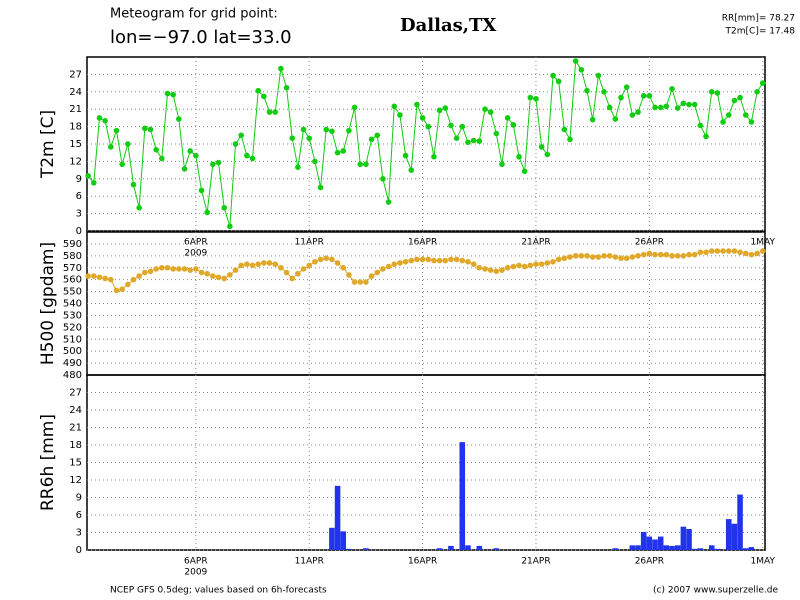 Image resolution: width=800 pixels, height=600 pixels. What do you see at coordinates (72, 292) in the screenshot?
I see `y-tick-label: 550` at bounding box center [72, 292].